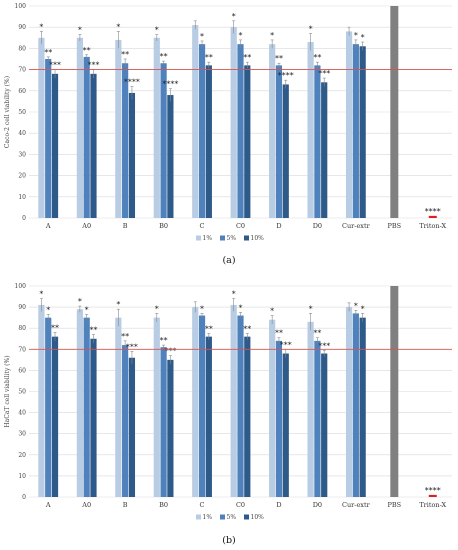 The image size is (458, 550). What do you see at coordinates (432, 495) in the screenshot?
I see `bar-triton-x` at bounding box center [432, 495].